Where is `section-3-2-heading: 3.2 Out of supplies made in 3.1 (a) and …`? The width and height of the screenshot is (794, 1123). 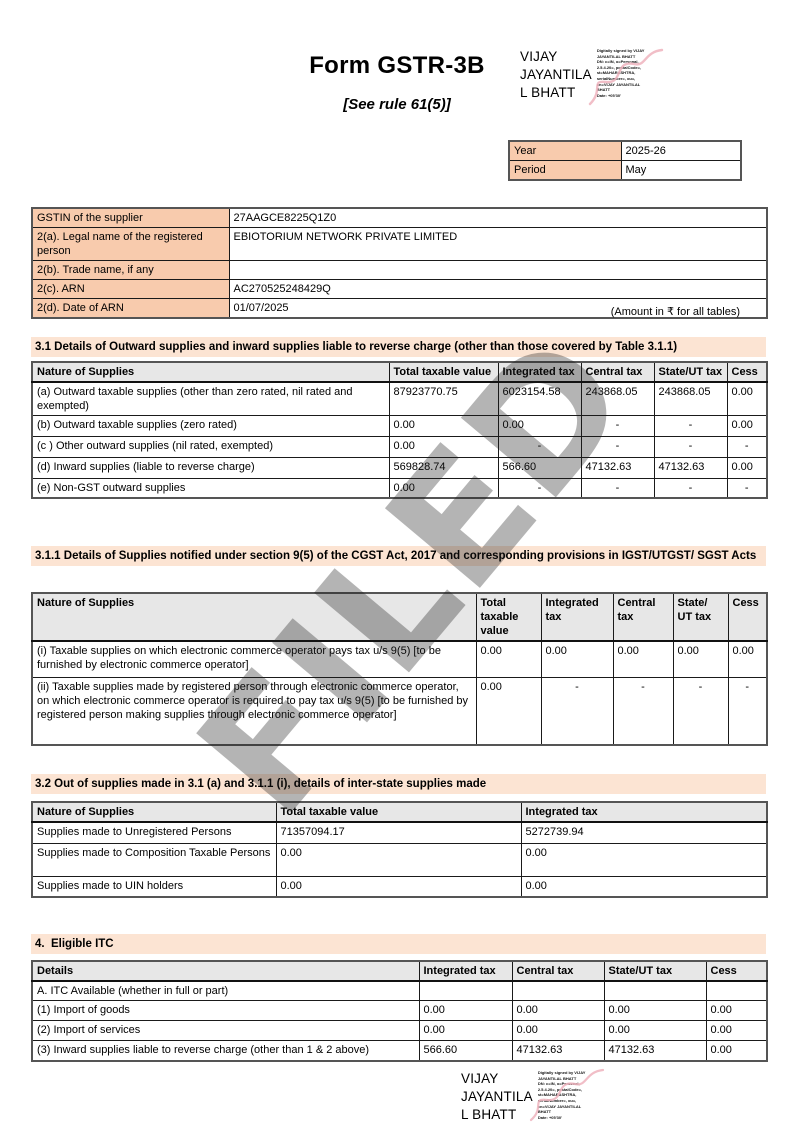 section-3-2-heading: 3.2 Out of supplies made in 3.1 (a) and … is located at coordinates (398, 784).